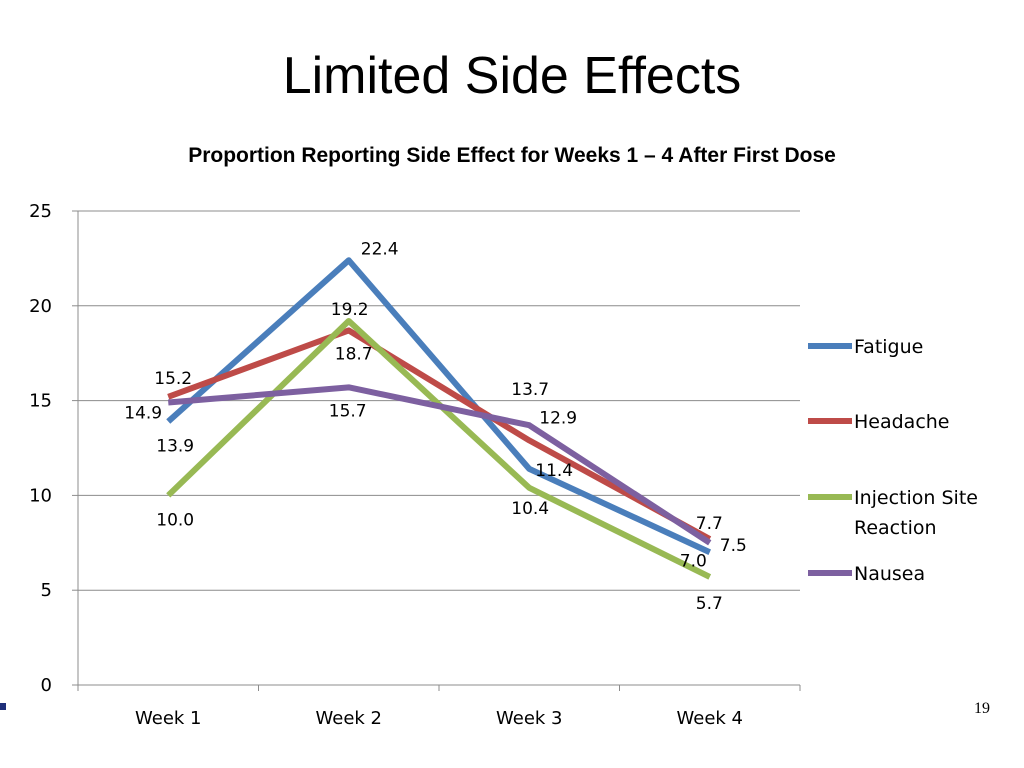  What do you see at coordinates (888, 347) in the screenshot?
I see `legend-label: Fatigue` at bounding box center [888, 347].